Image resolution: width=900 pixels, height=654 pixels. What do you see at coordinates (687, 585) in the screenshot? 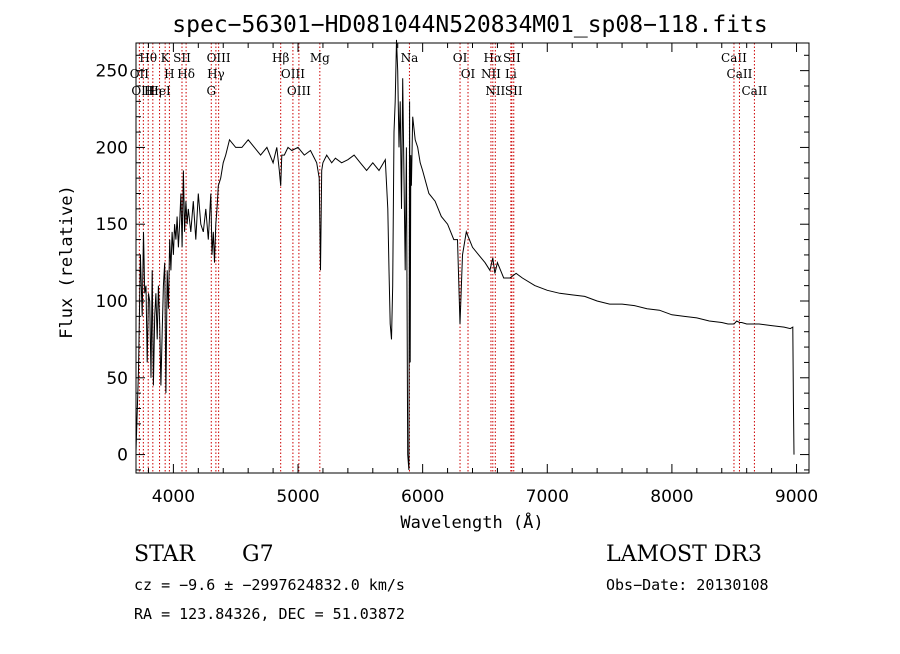
I see `obs-date: Obs−Date: 20130108` at bounding box center [687, 585].